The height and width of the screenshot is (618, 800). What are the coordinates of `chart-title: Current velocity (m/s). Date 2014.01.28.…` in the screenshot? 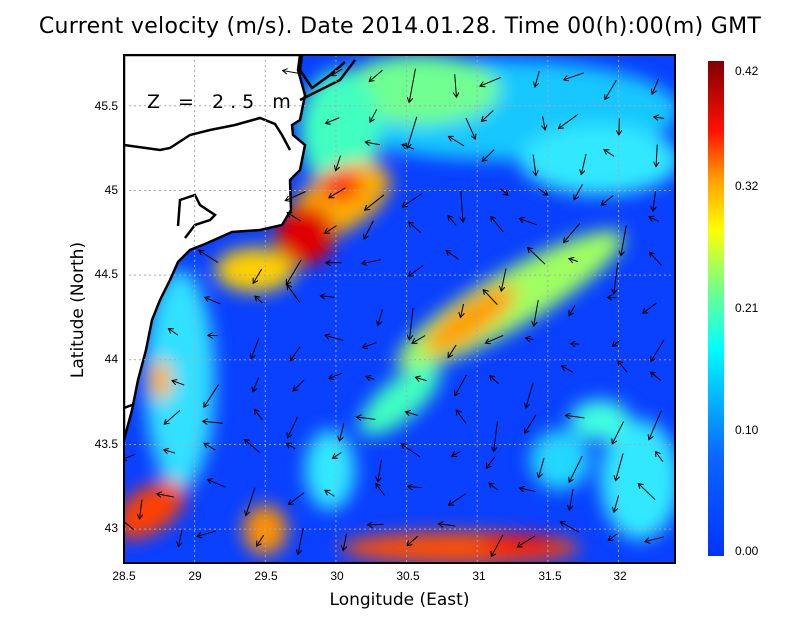 It's located at (400, 26).